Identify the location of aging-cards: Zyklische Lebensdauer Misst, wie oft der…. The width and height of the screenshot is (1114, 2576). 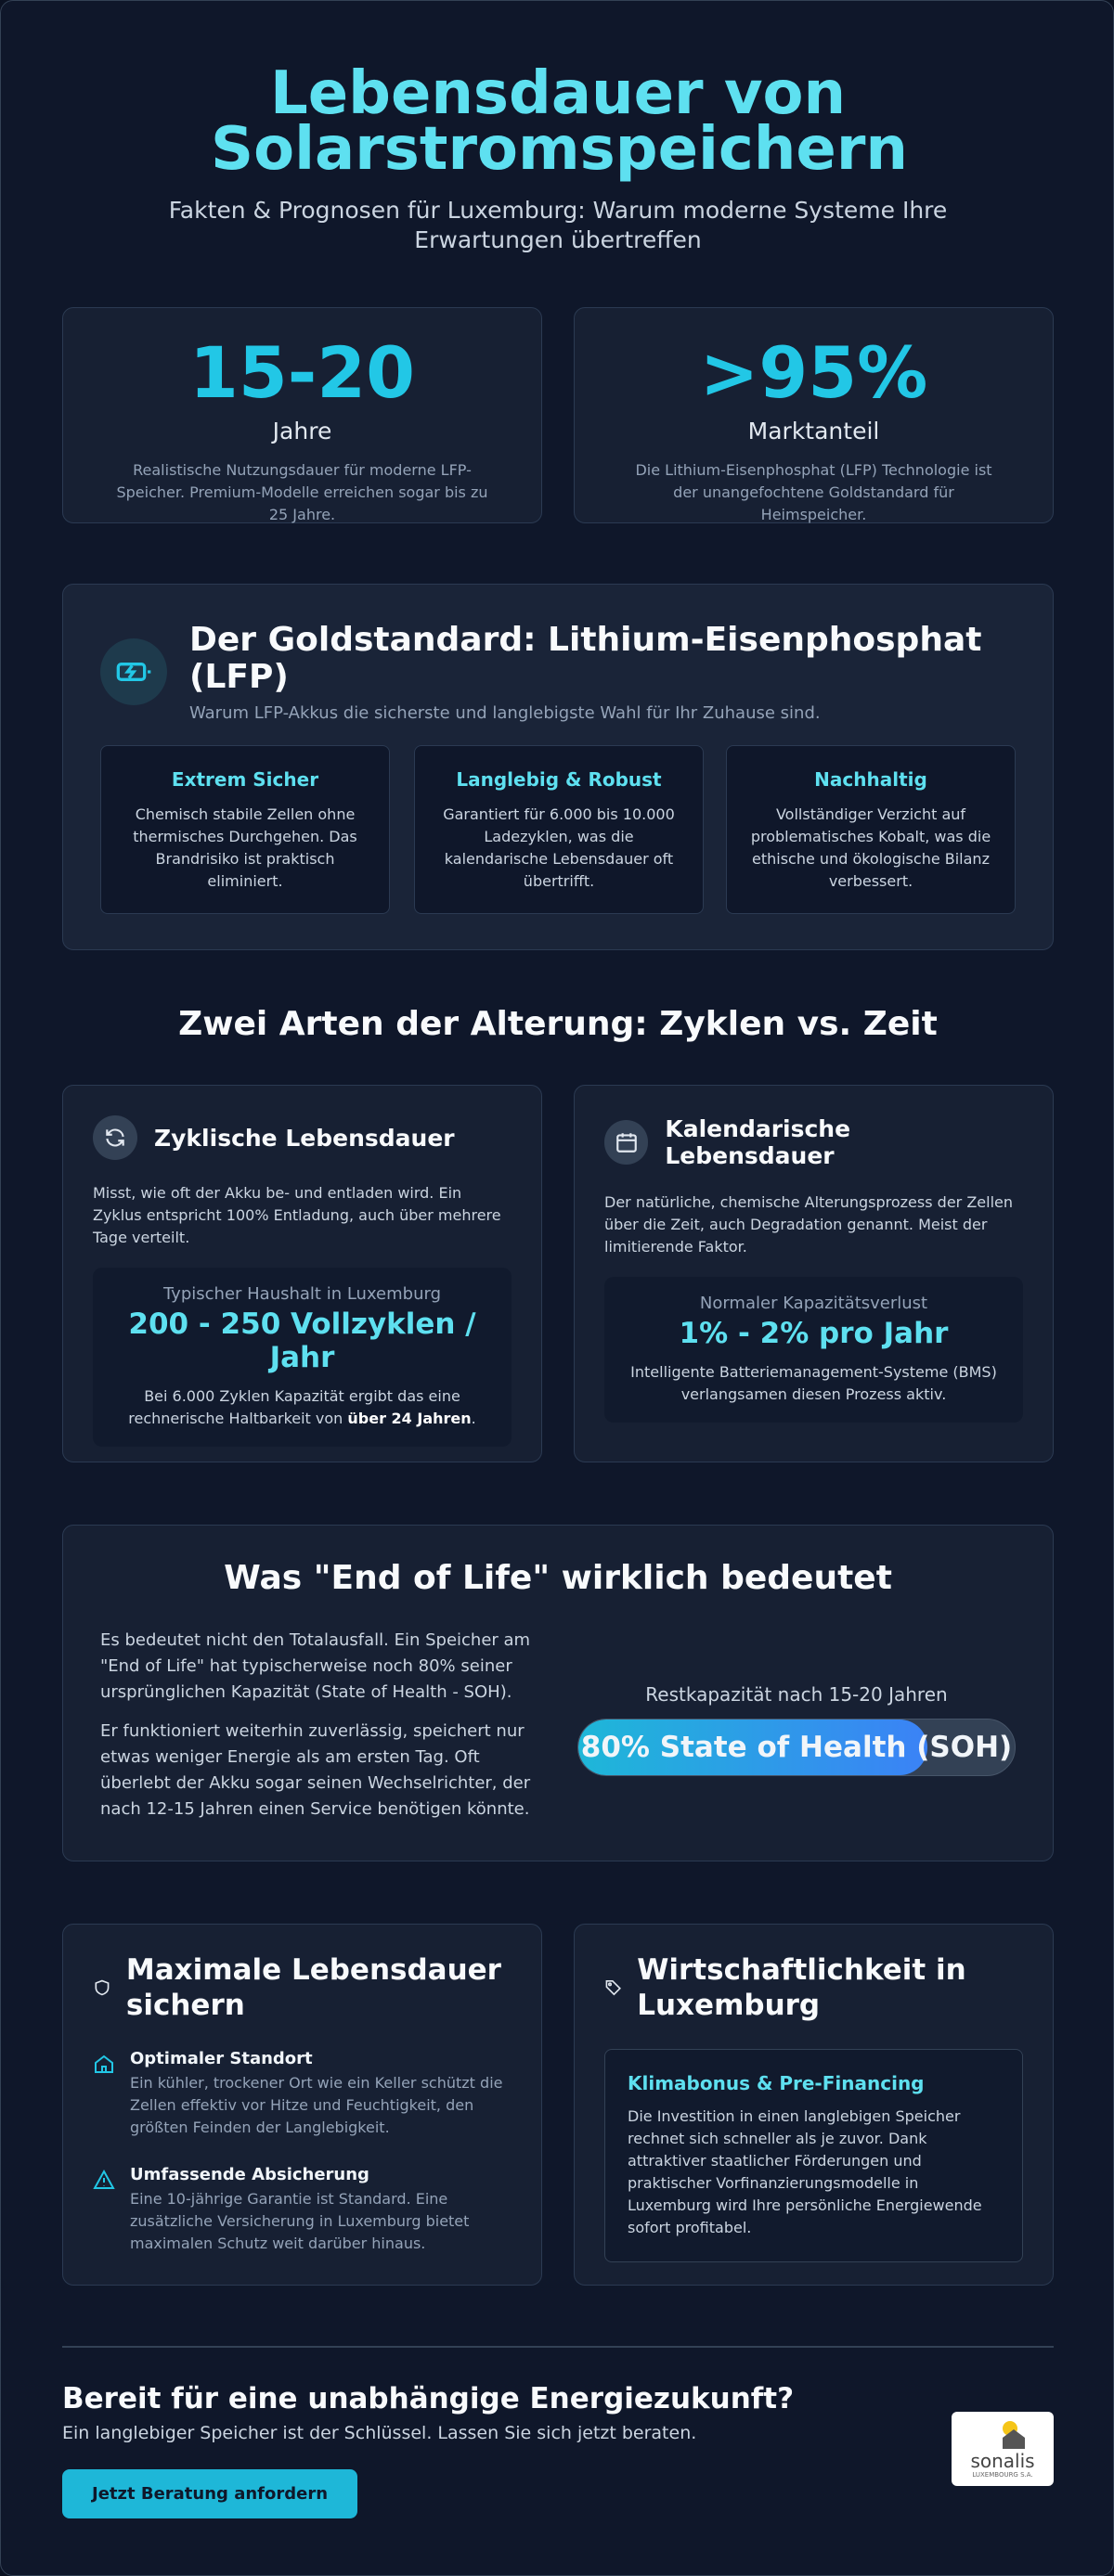
(558, 1273).